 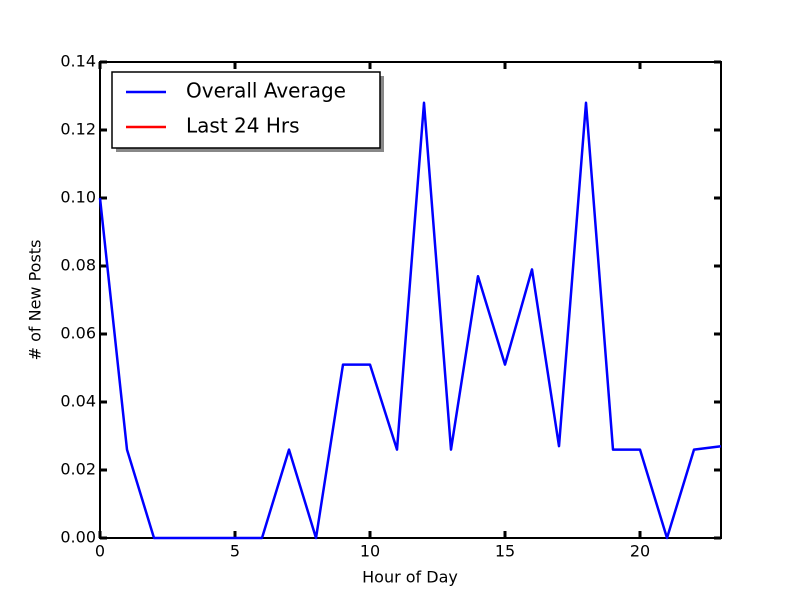 What do you see at coordinates (78, 401) in the screenshot?
I see `y-tick-label: 0.04` at bounding box center [78, 401].